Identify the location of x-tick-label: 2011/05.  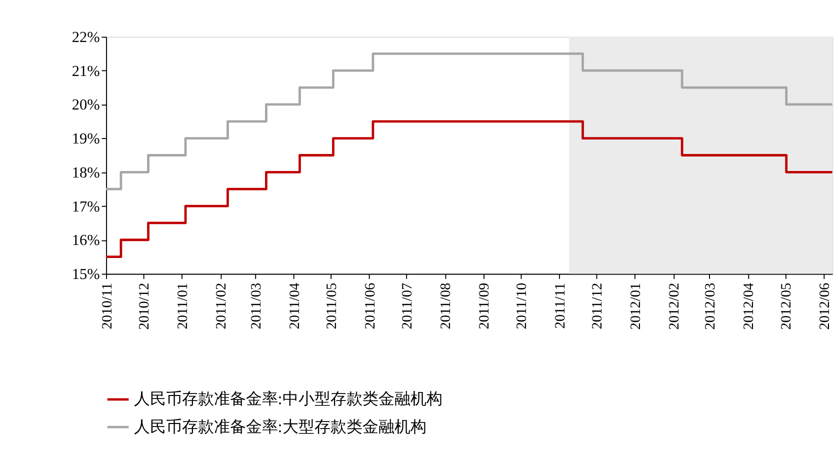
(332, 306).